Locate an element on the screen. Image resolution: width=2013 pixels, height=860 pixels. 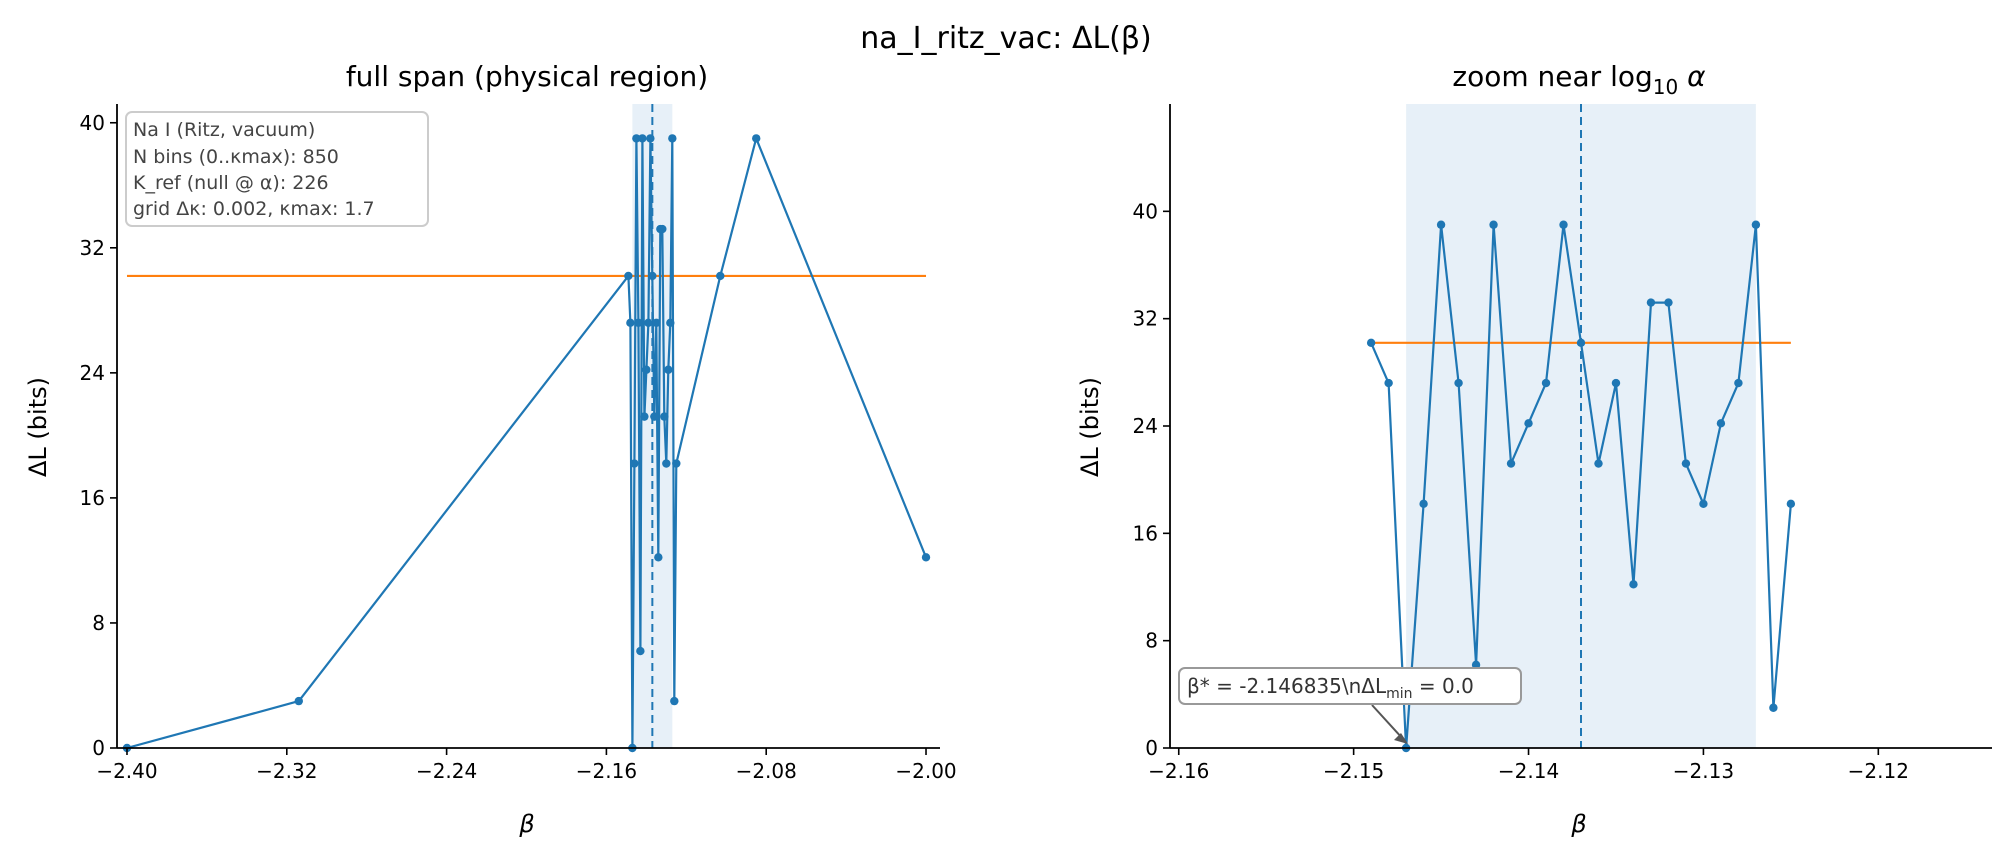
x-tick-label: −2.00 is located at coordinates (925, 771).